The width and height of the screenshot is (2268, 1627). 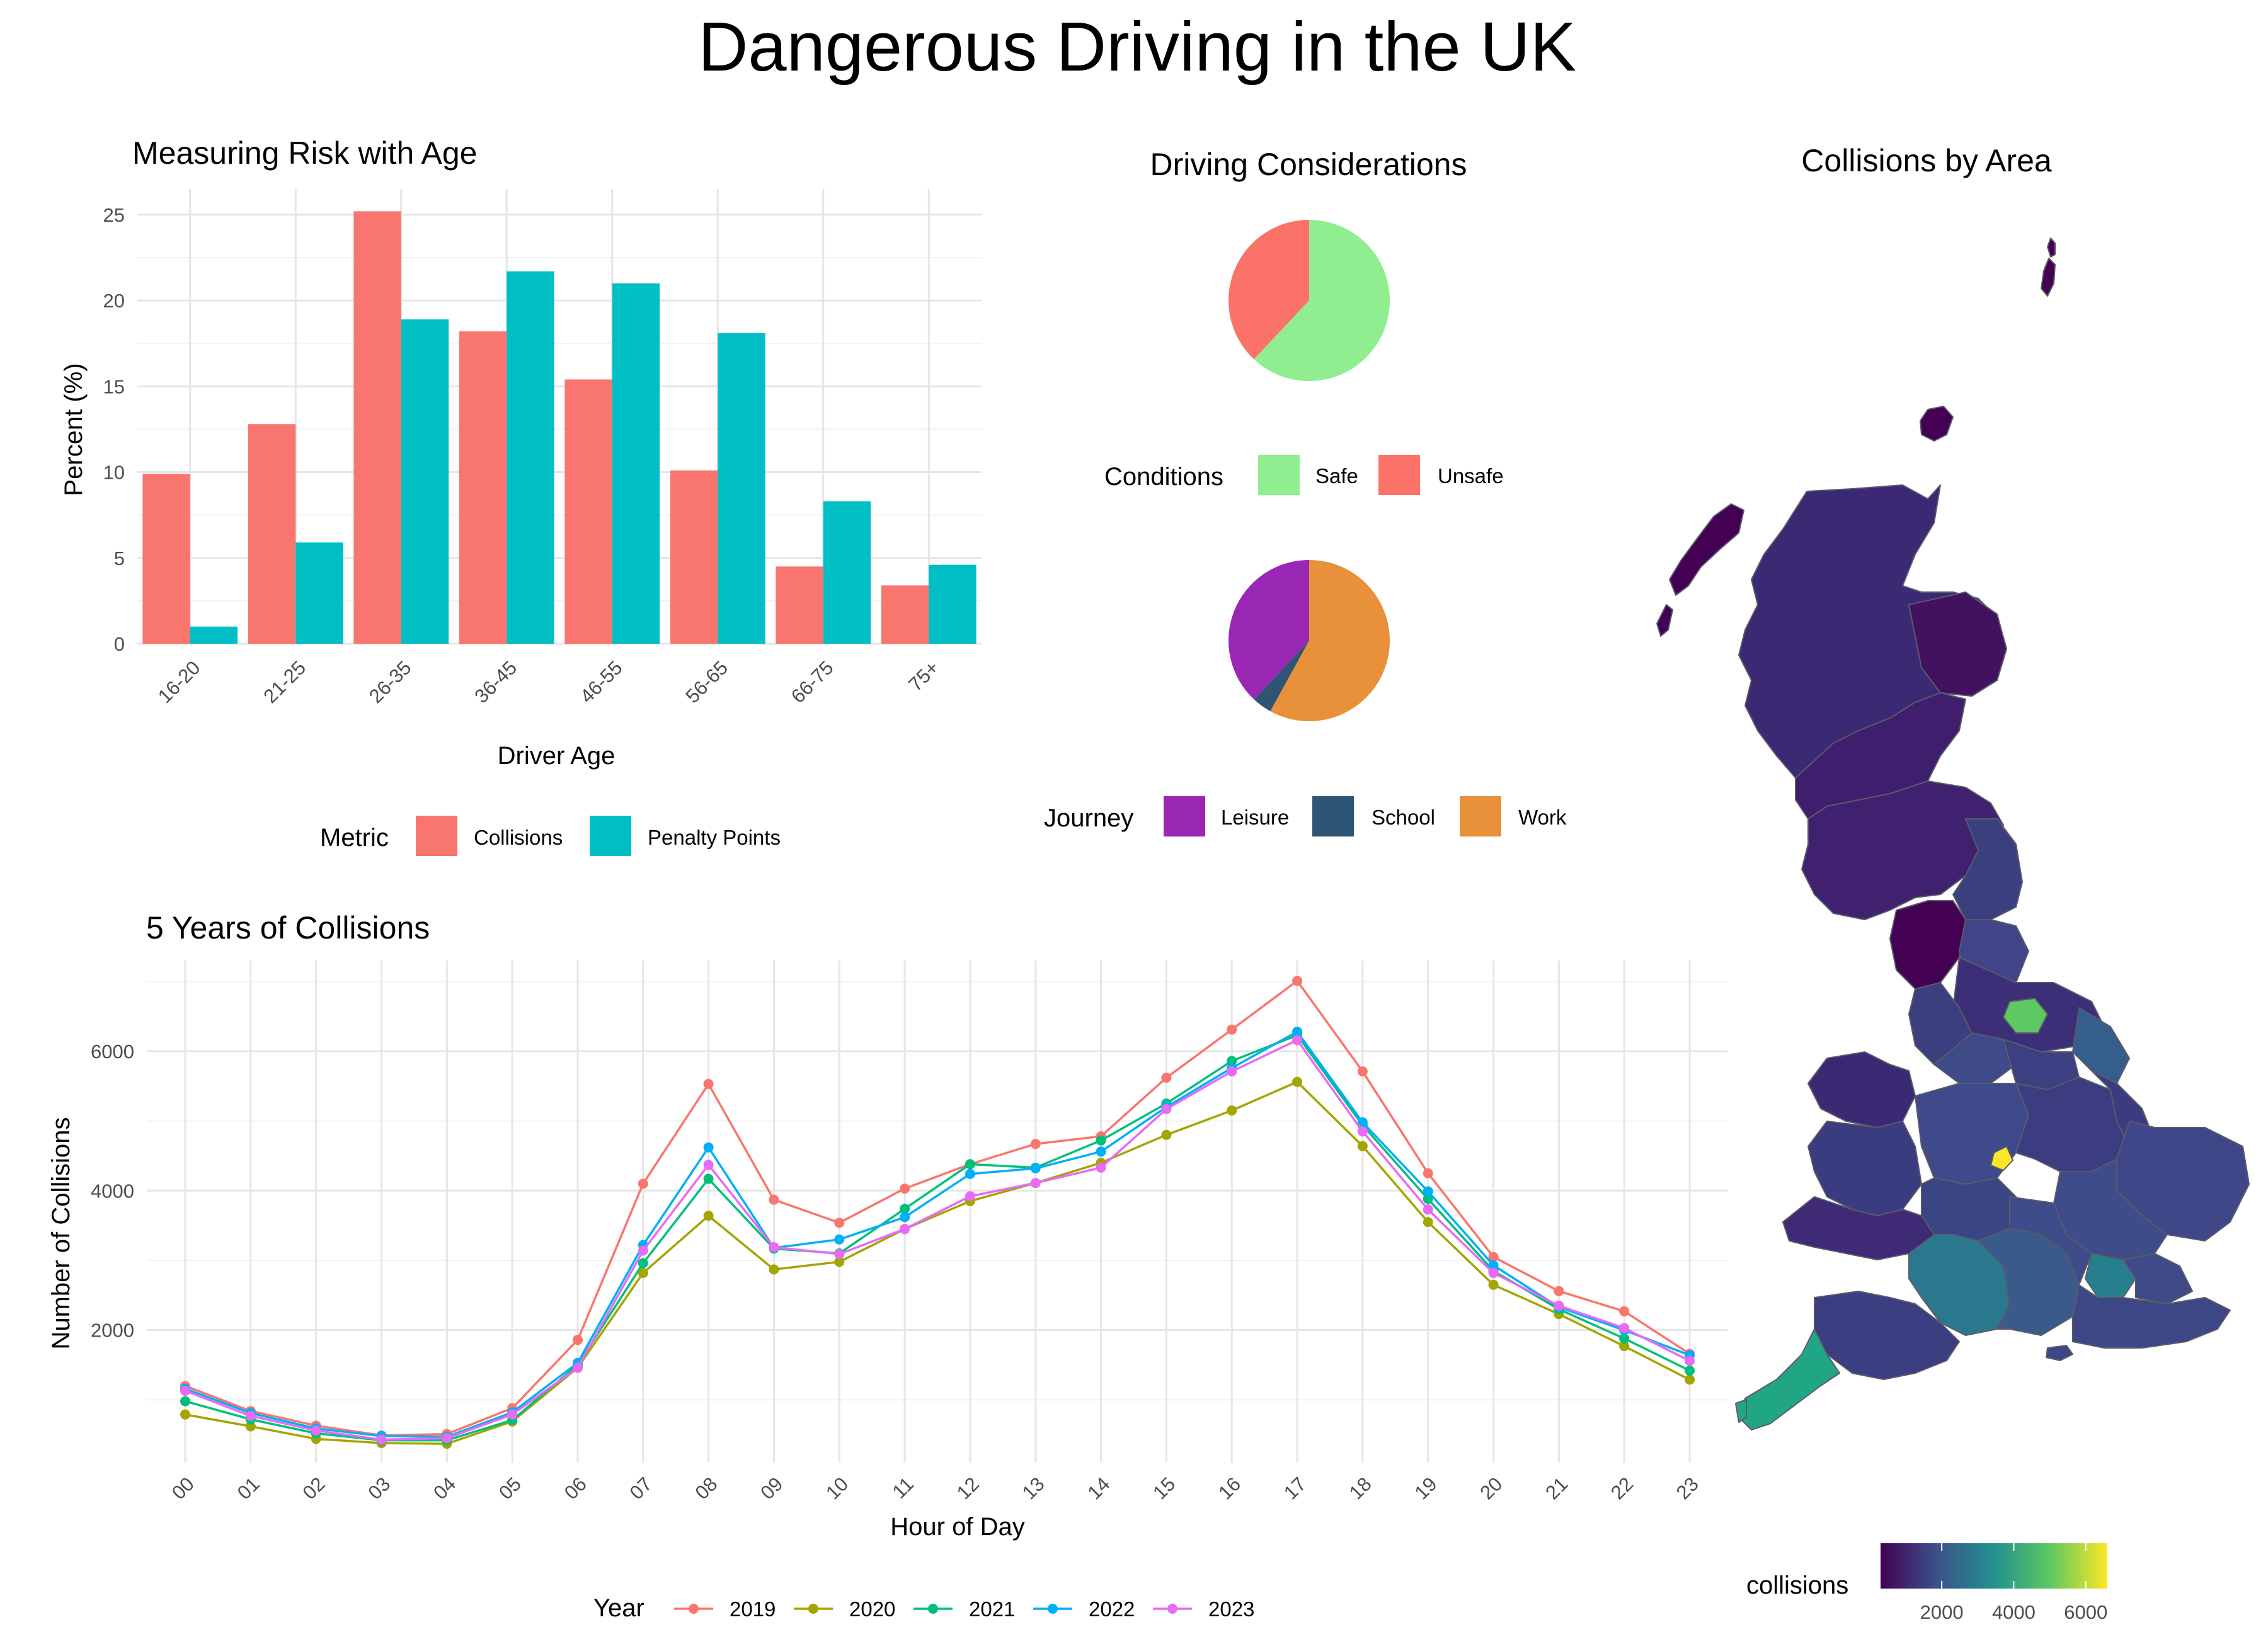 What do you see at coordinates (284, 681) in the screenshot?
I see `bar-x-tick-label: 21-25` at bounding box center [284, 681].